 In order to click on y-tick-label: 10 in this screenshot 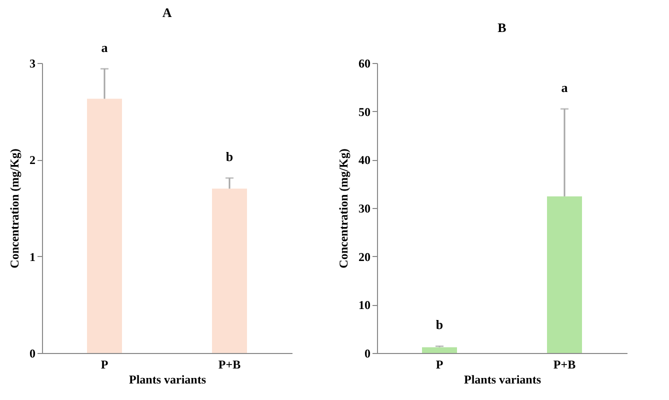, I will do `click(364, 305)`.